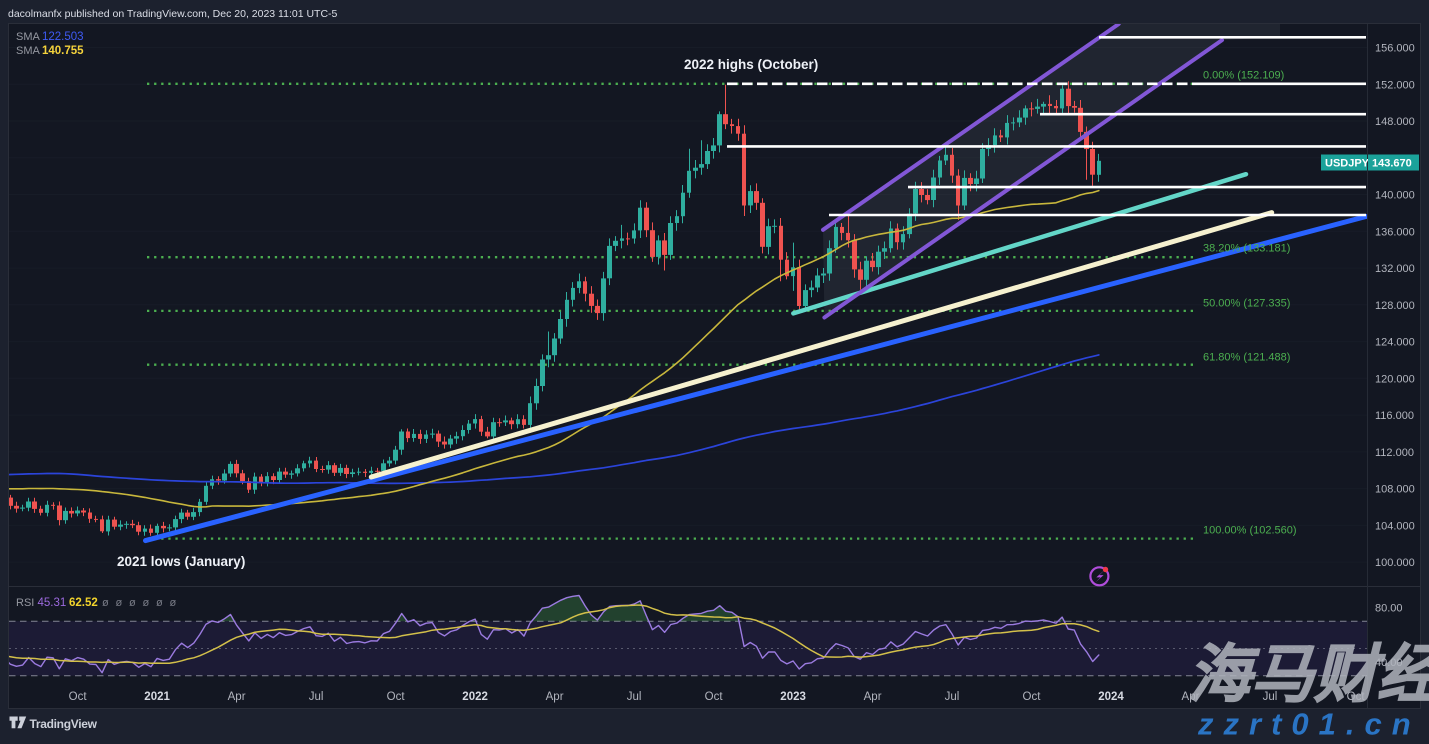  Describe the element at coordinates (25, 603) in the screenshot. I see `svg-text: RSI` at that location.